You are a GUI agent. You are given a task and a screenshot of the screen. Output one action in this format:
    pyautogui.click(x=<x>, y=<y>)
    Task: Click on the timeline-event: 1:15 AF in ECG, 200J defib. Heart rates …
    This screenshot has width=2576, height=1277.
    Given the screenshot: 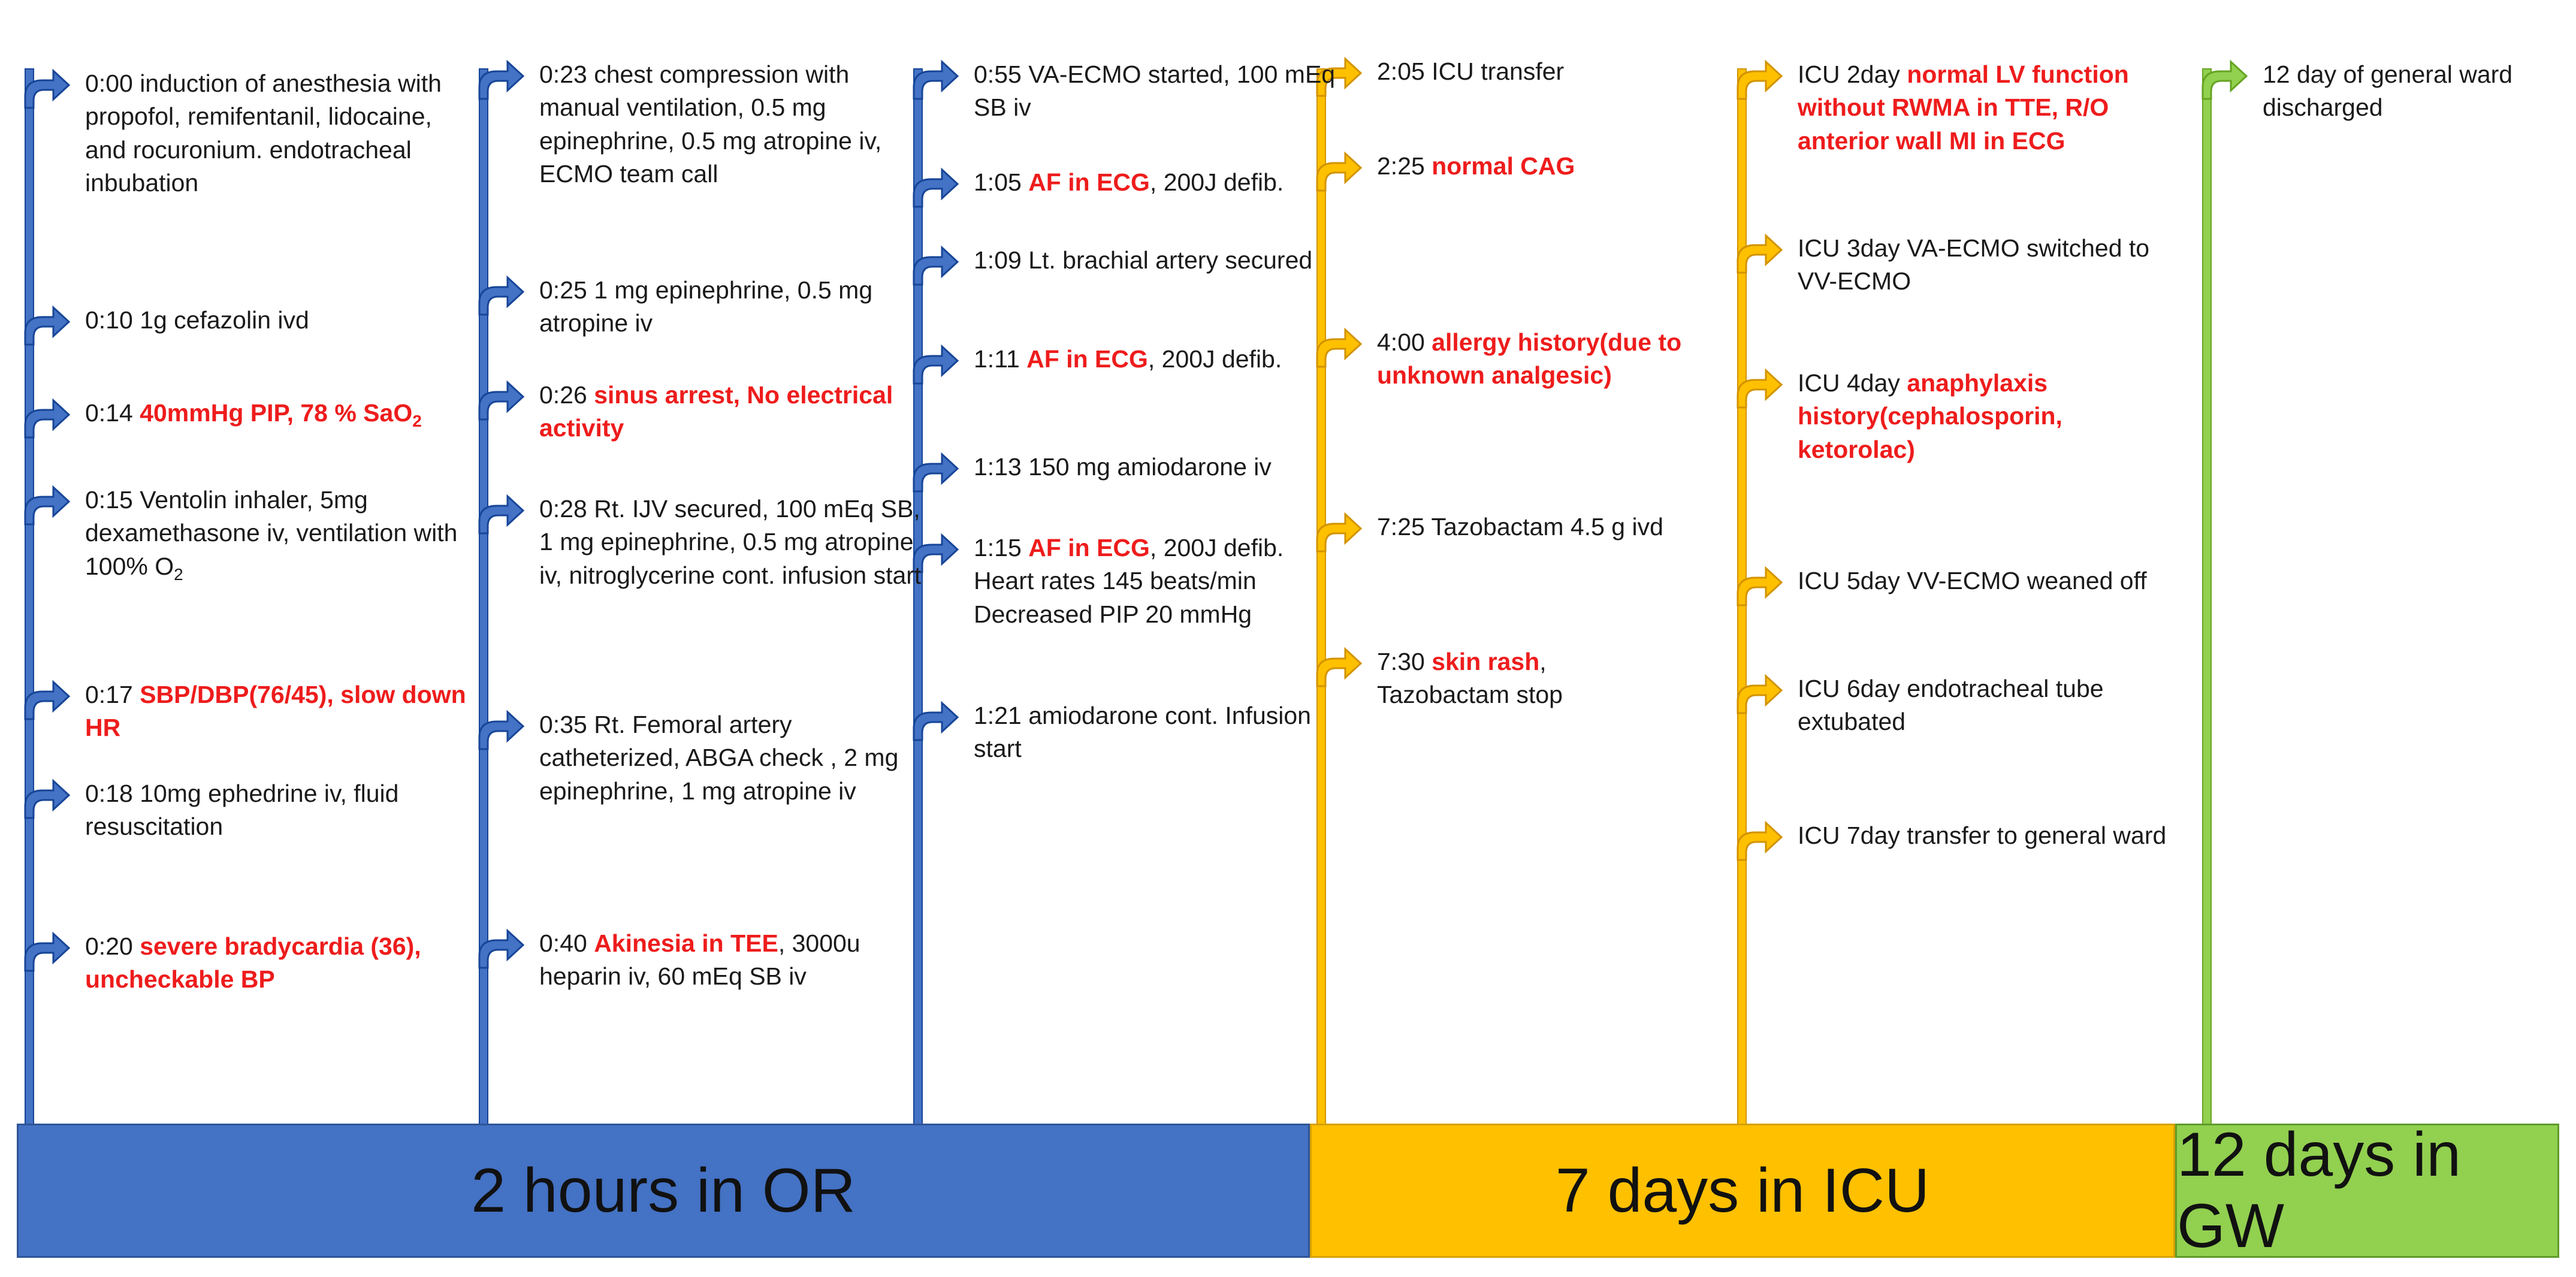 What is the action you would take?
    pyautogui.click(x=1166, y=582)
    